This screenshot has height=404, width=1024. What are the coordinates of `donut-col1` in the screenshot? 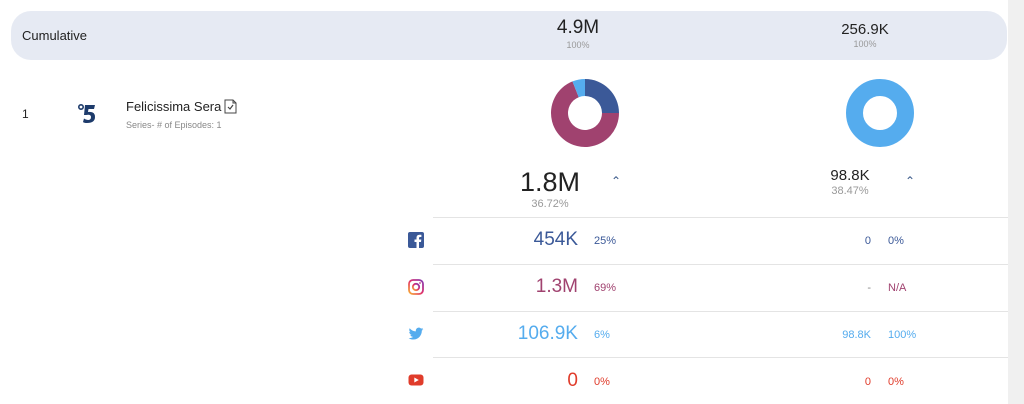 It's located at (585, 113).